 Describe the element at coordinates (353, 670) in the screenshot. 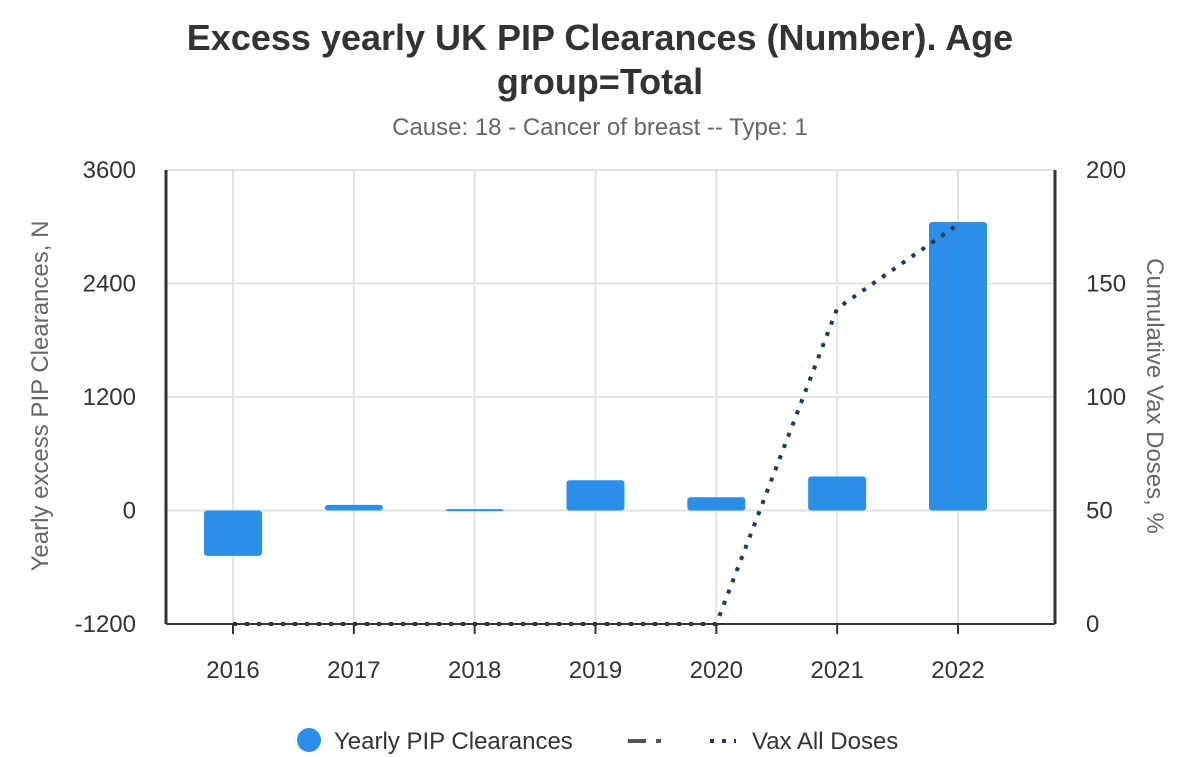

I see `x-tick-label: 2017` at that location.